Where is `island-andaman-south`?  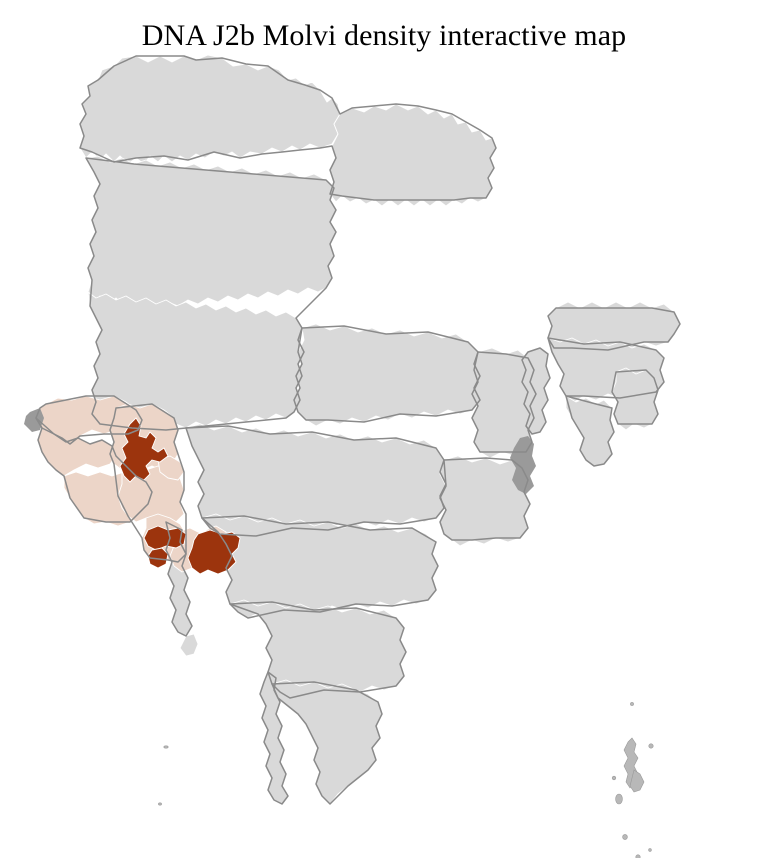 island-andaman-south is located at coordinates (637, 781).